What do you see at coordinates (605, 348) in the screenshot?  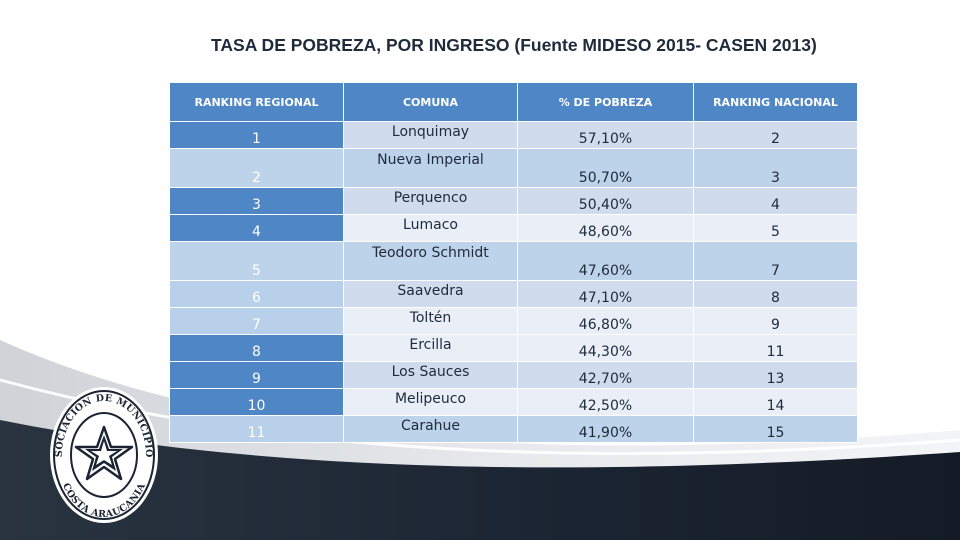 I see `pobreza-cell: 44,30%` at bounding box center [605, 348].